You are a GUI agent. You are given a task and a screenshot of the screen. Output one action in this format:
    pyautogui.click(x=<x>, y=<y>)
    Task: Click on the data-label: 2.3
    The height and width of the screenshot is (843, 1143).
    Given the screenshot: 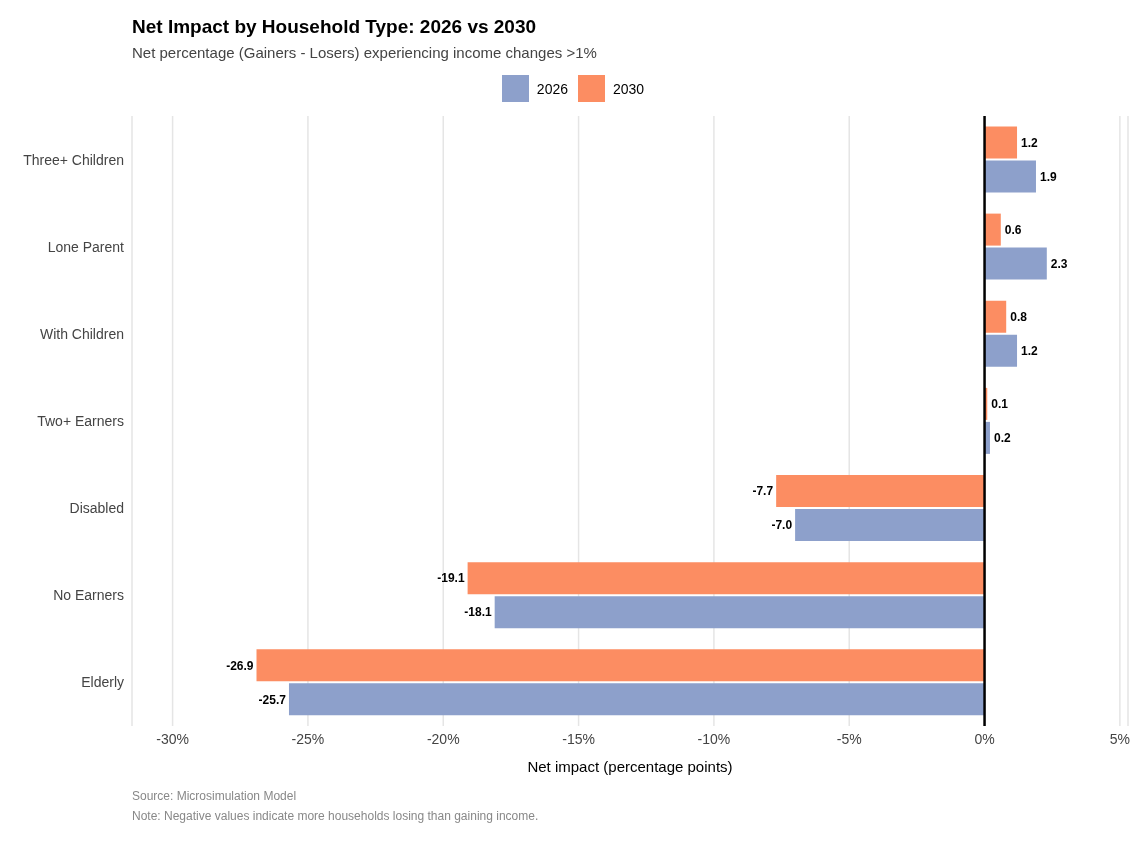 What is the action you would take?
    pyautogui.click(x=1059, y=263)
    